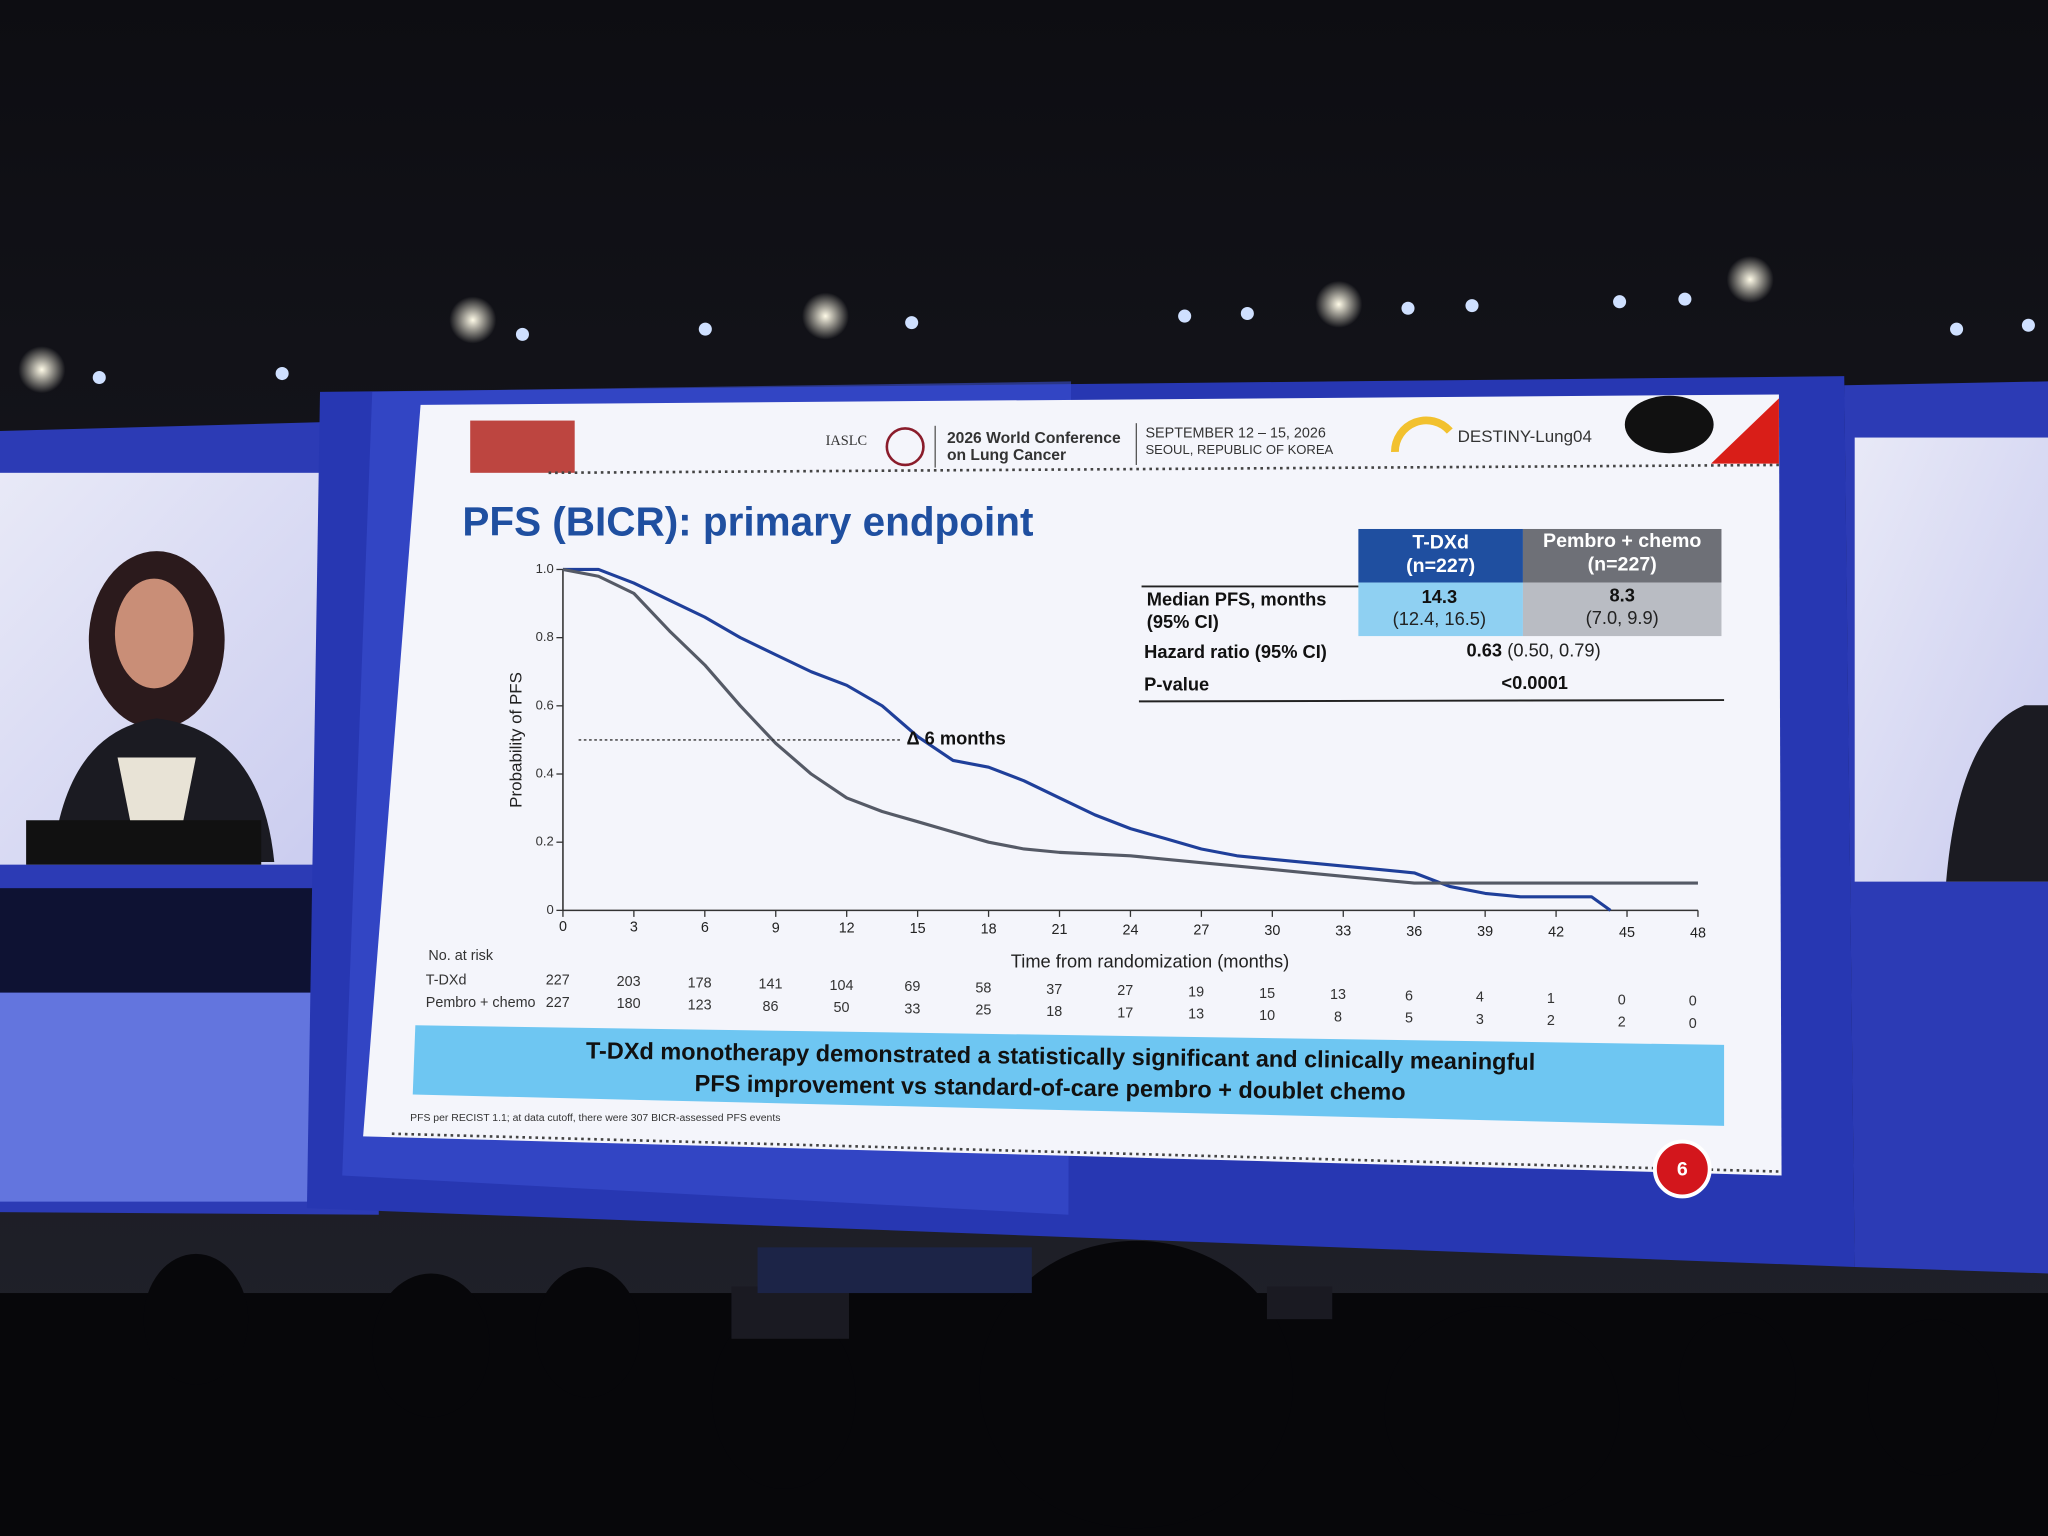  Describe the element at coordinates (545, 841) in the screenshot. I see `y-tick-label: 0.2` at that location.